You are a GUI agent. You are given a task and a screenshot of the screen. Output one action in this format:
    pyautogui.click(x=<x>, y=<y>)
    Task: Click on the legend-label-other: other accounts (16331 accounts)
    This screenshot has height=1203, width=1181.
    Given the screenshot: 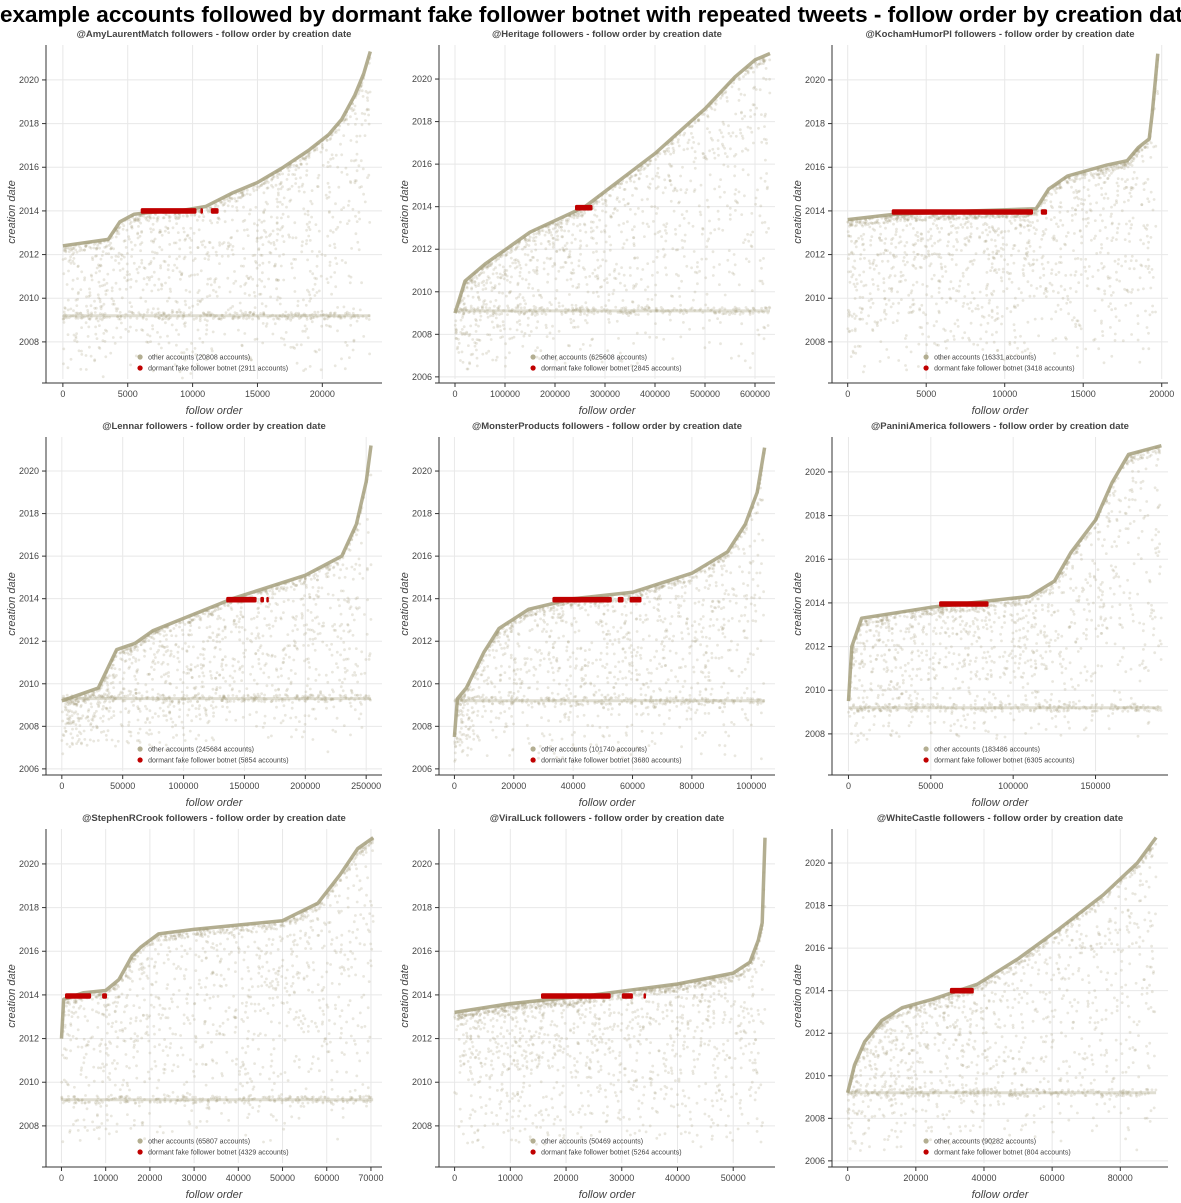 What is the action you would take?
    pyautogui.click(x=985, y=358)
    